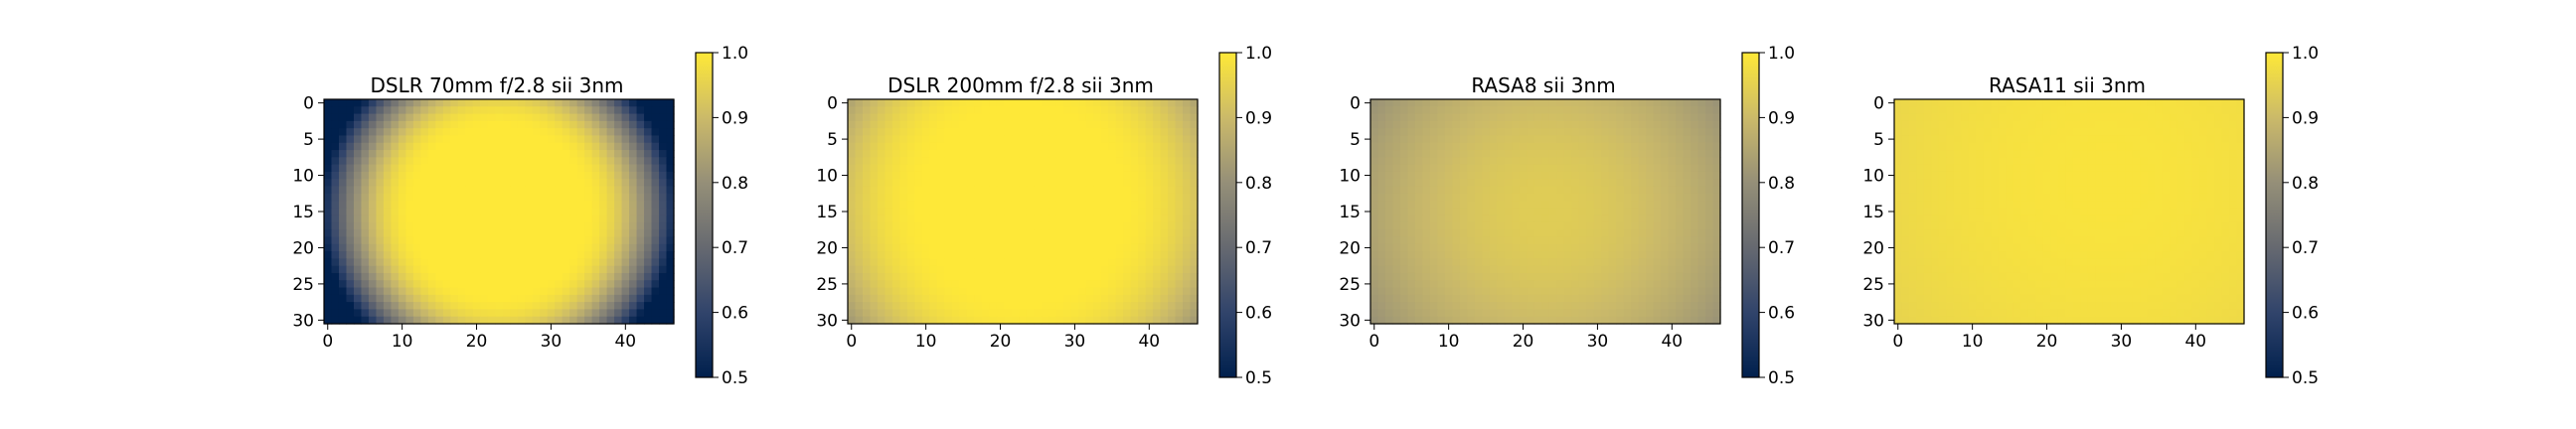 The height and width of the screenshot is (429, 2576). I want to click on colorbar: 0.50.60.70.80.91.0, so click(721, 216).